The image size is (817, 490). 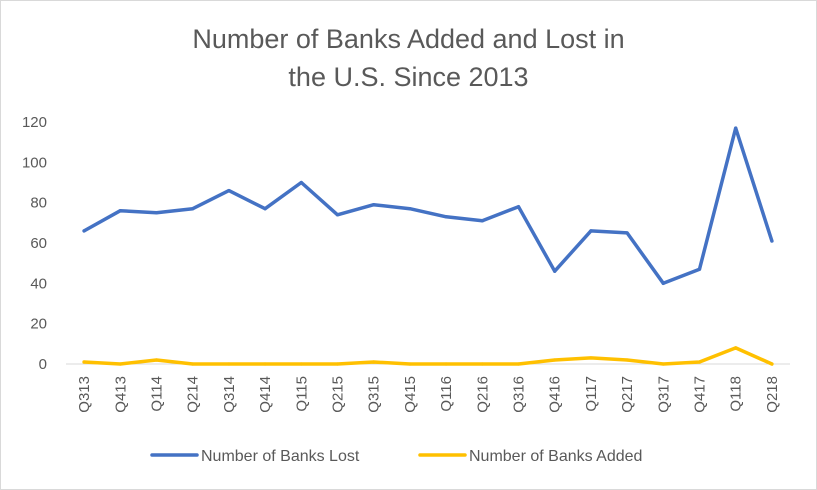 What do you see at coordinates (772, 394) in the screenshot?
I see `x-tick-label: Q218` at bounding box center [772, 394].